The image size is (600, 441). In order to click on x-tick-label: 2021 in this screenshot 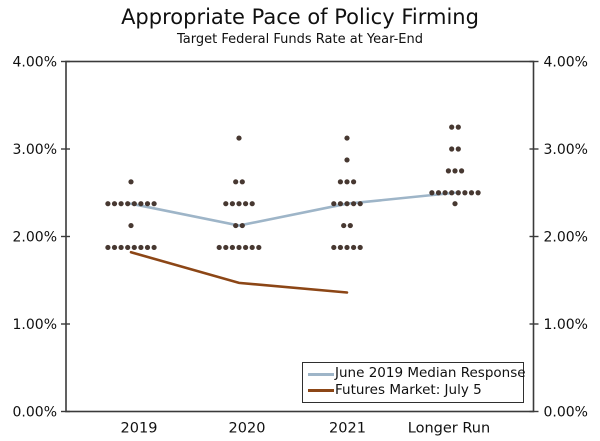, I will do `click(347, 429)`.